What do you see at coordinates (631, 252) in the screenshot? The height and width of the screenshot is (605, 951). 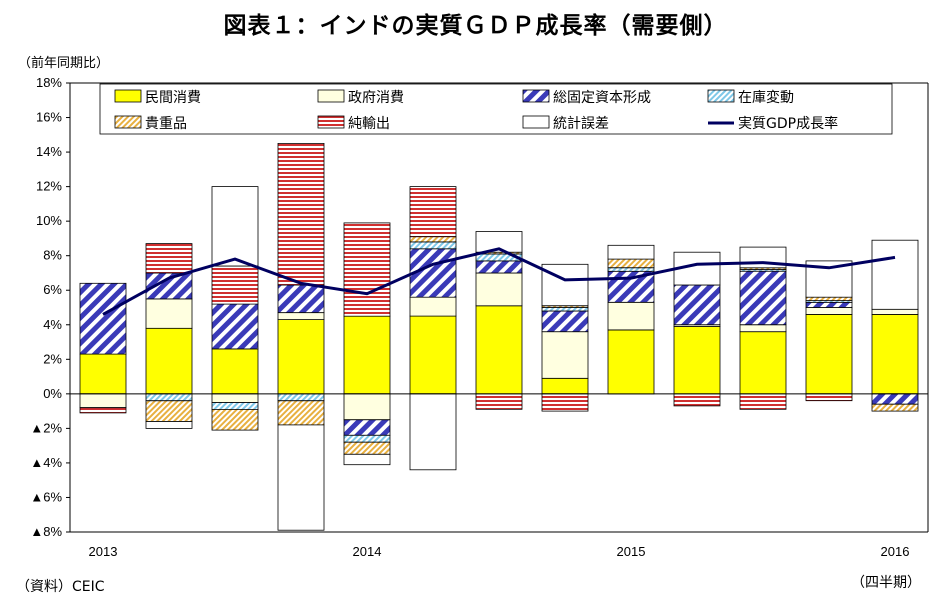 I see `bar-segment-statistical_discrepancy-2015Q1` at bounding box center [631, 252].